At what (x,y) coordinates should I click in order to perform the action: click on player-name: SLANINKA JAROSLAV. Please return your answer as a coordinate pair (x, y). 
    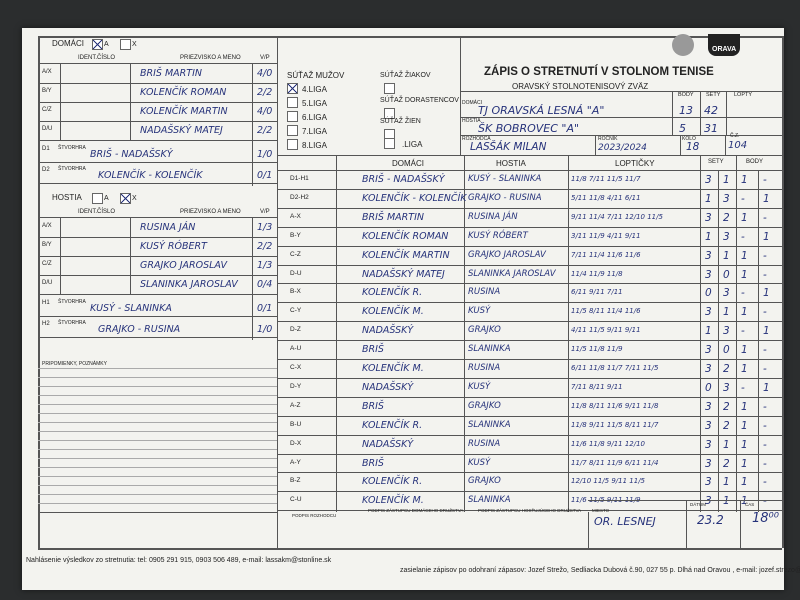
    Looking at the image, I should click on (189, 284).